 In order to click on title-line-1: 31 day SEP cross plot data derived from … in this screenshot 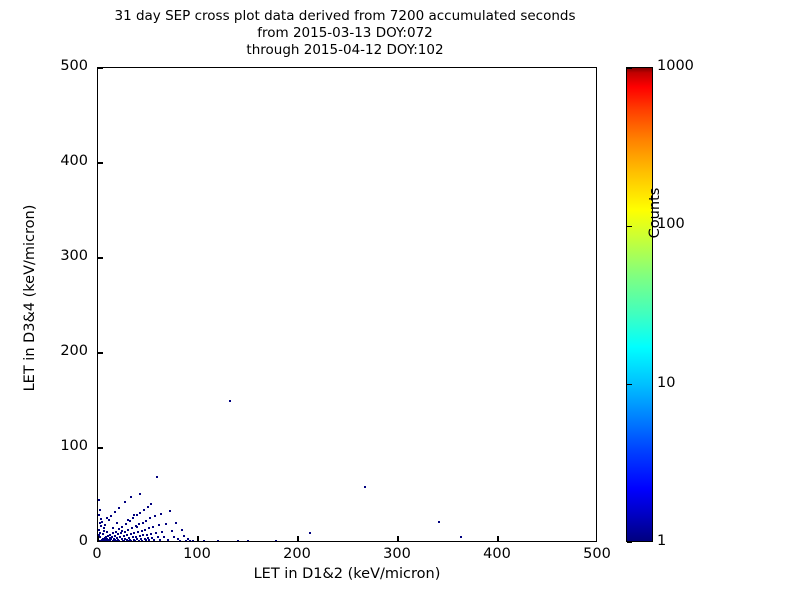, I will do `click(345, 16)`.